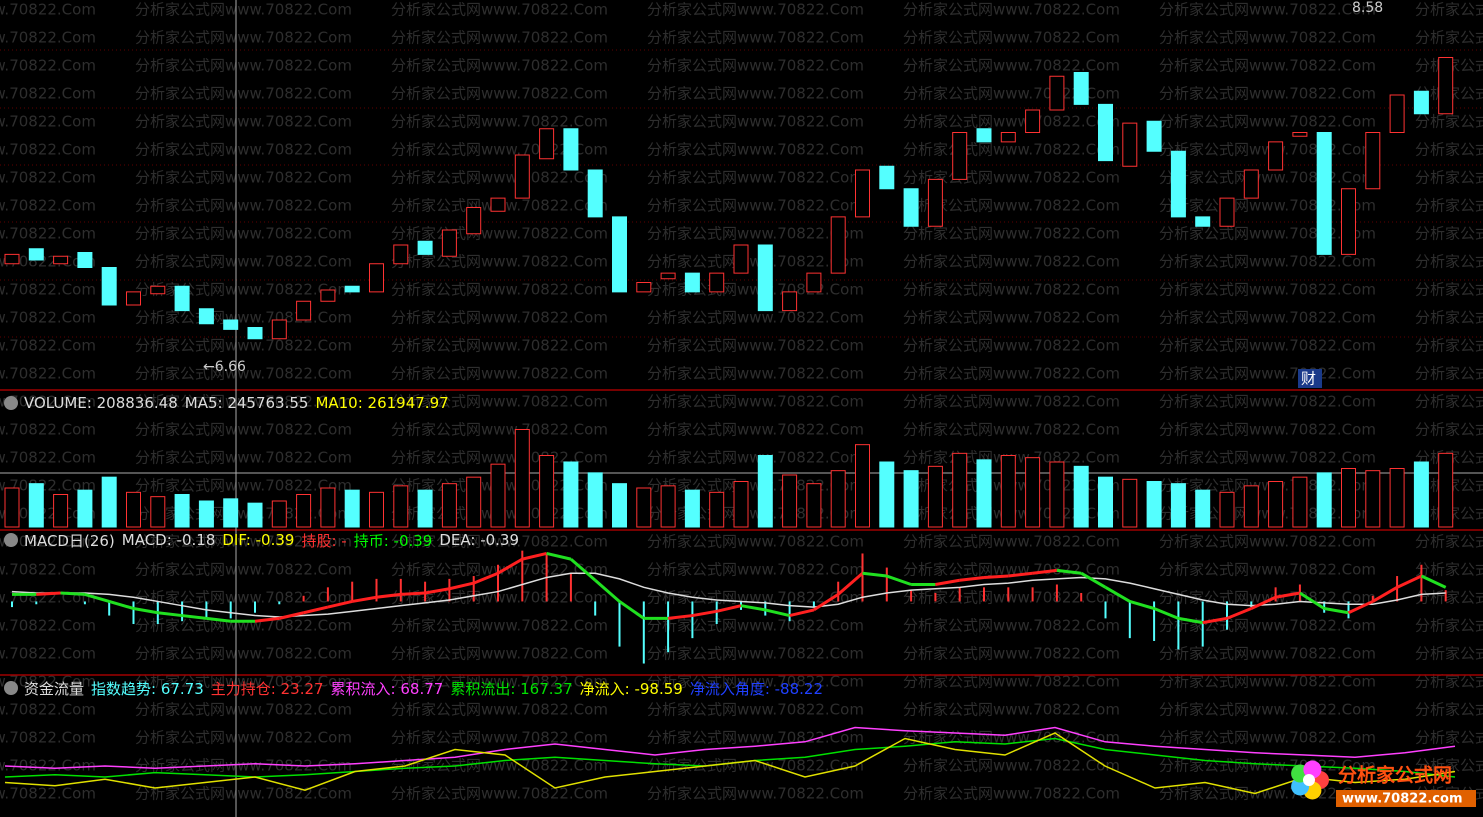  I want to click on dea-line, so click(728, 595).